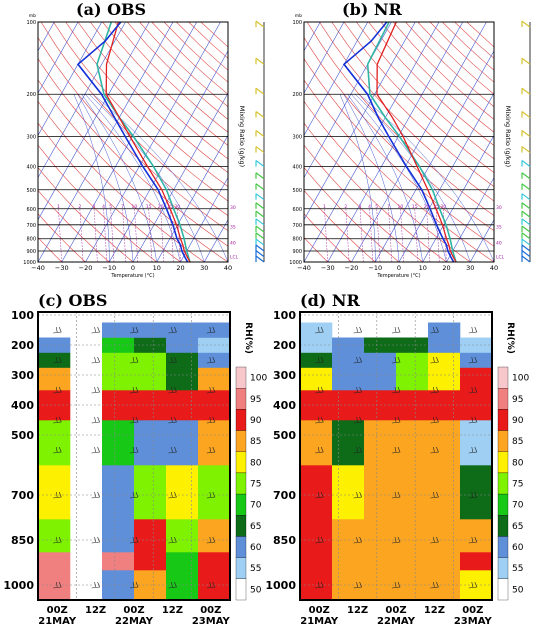 The width and height of the screenshot is (550, 634). What do you see at coordinates (233, 244) in the screenshot?
I see `side-label: 40` at bounding box center [233, 244].